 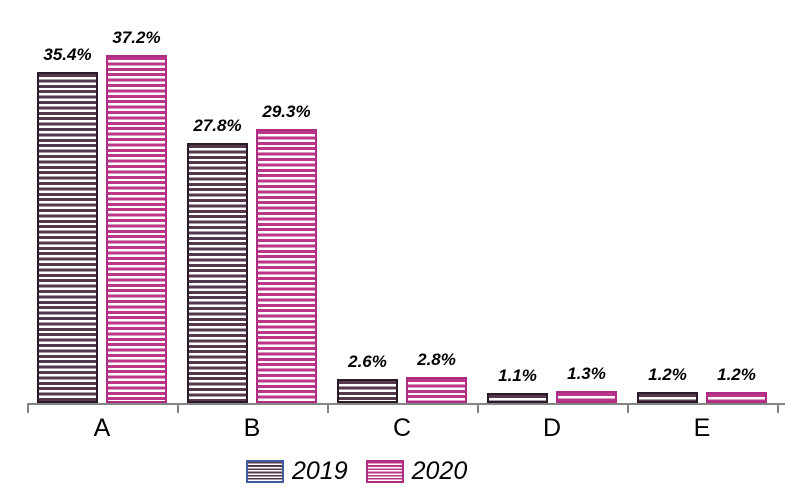 I want to click on bar-2019-B, so click(x=217, y=273).